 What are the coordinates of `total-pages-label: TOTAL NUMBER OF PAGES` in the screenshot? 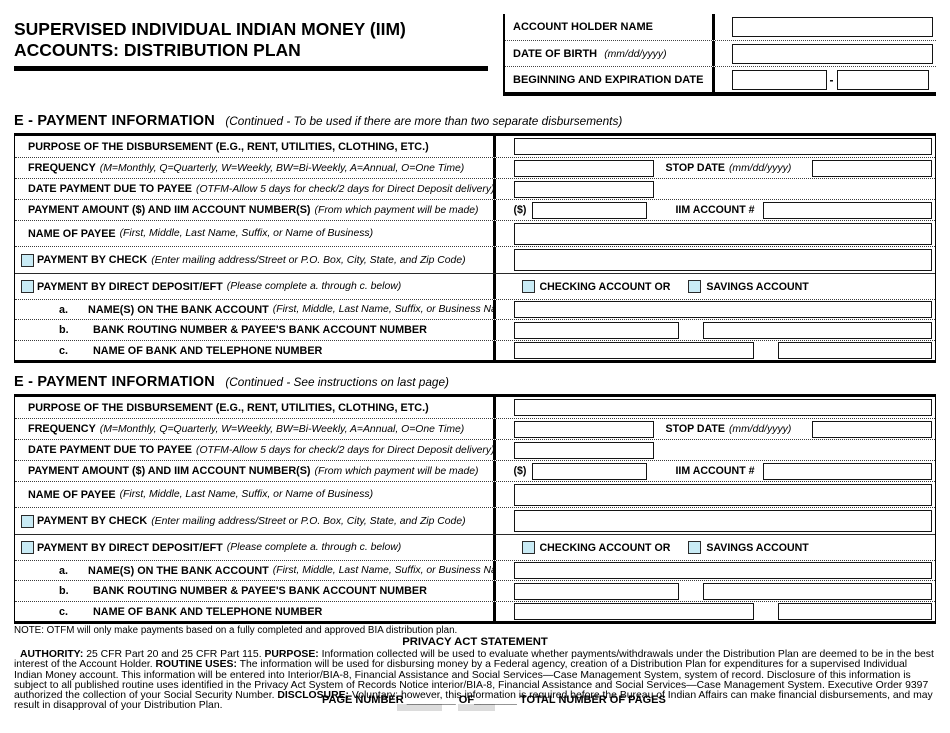 It's located at (592, 700).